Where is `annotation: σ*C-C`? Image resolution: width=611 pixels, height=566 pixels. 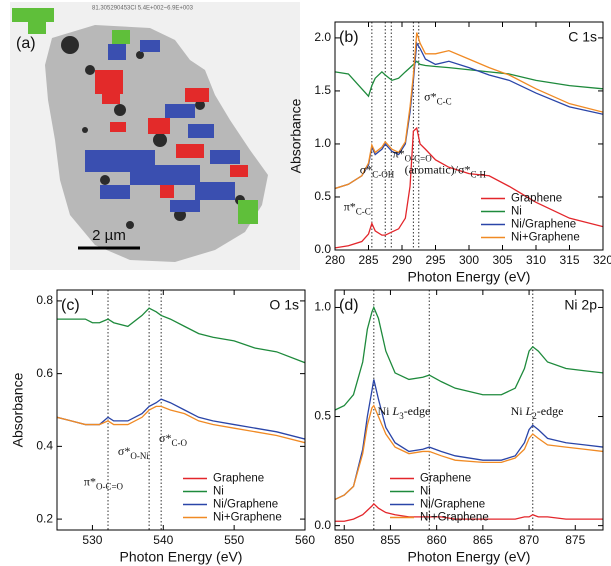 annotation: σ*C-C is located at coordinates (437, 97).